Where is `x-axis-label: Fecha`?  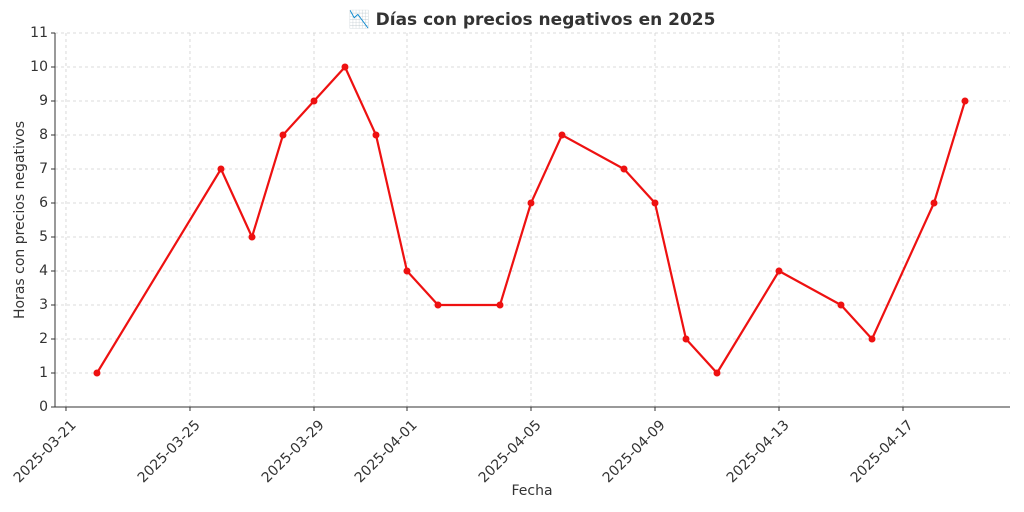 x-axis-label: Fecha is located at coordinates (531, 491).